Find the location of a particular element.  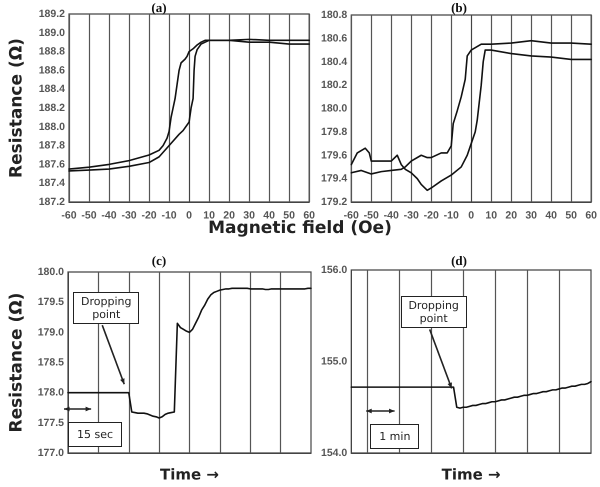

x-tick-label: -50 is located at coordinates (89, 216).